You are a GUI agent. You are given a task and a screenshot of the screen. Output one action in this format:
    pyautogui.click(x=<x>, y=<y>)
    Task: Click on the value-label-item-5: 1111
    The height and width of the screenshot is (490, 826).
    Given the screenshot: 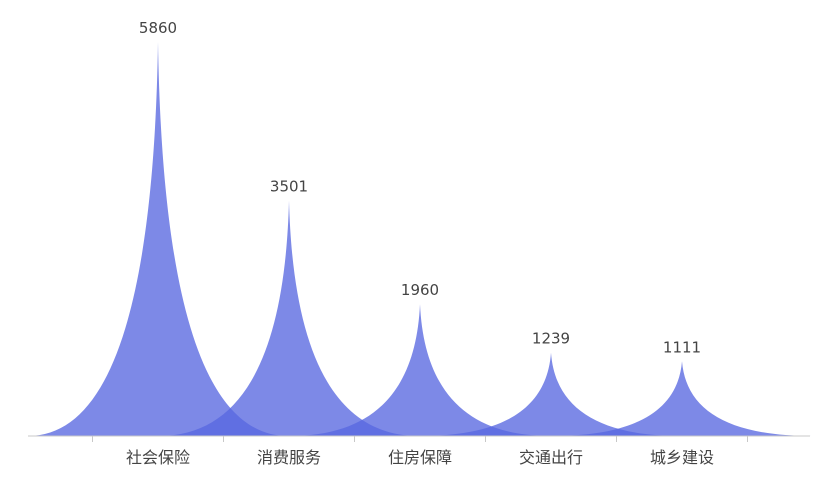 What is the action you would take?
    pyautogui.click(x=682, y=347)
    